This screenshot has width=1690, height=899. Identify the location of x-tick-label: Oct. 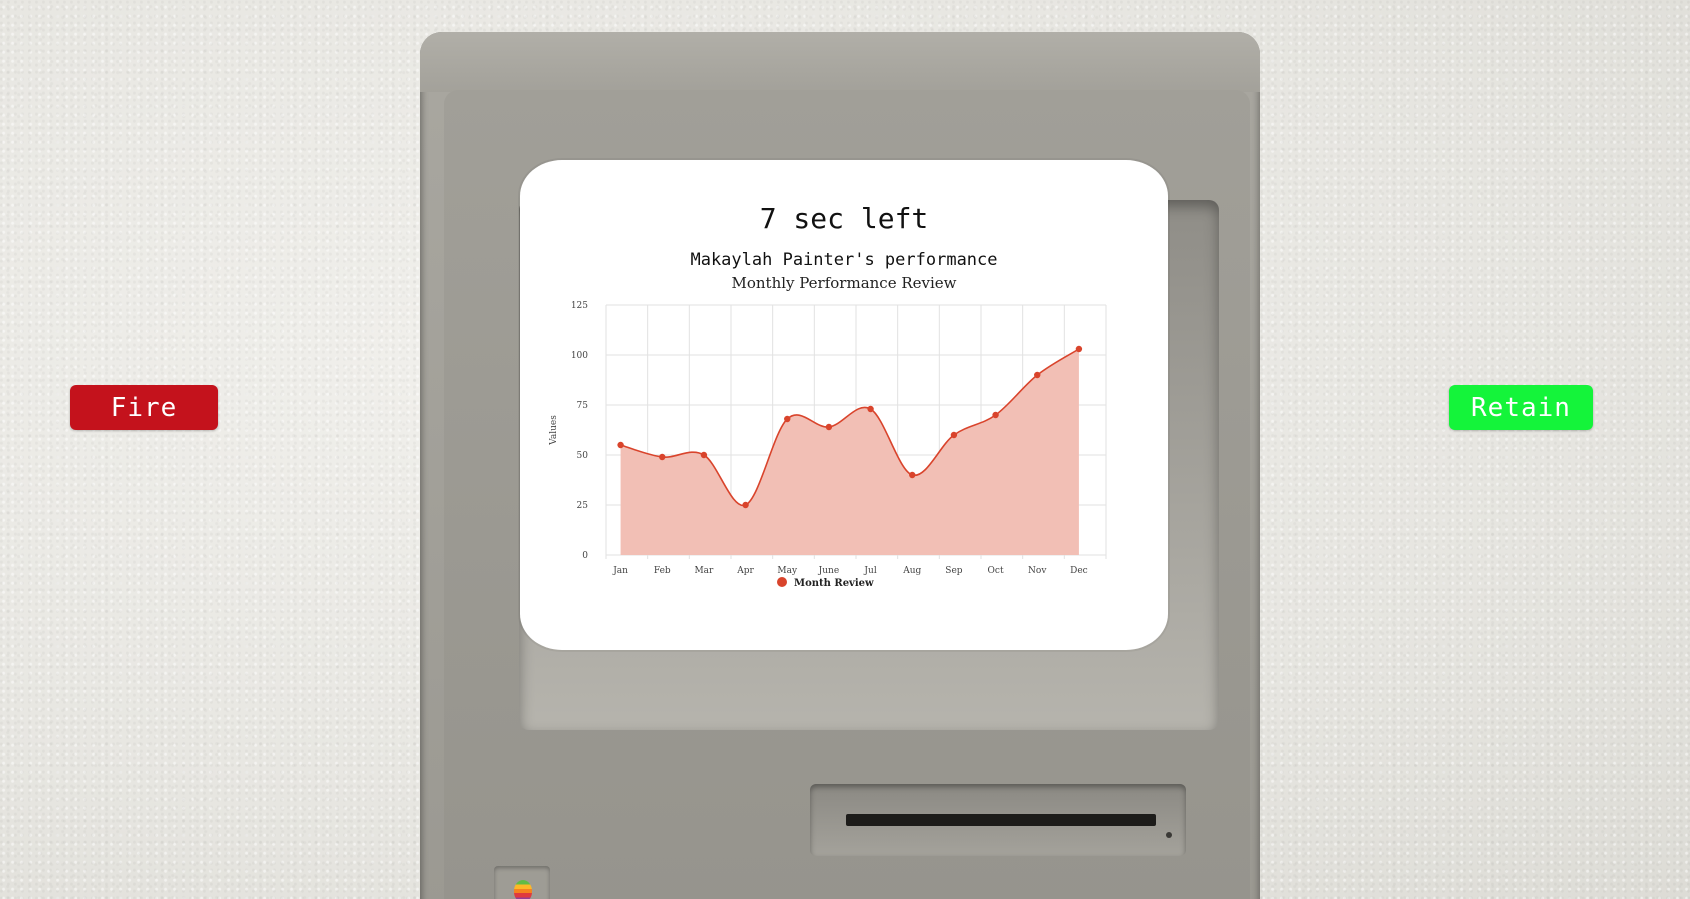
(996, 571).